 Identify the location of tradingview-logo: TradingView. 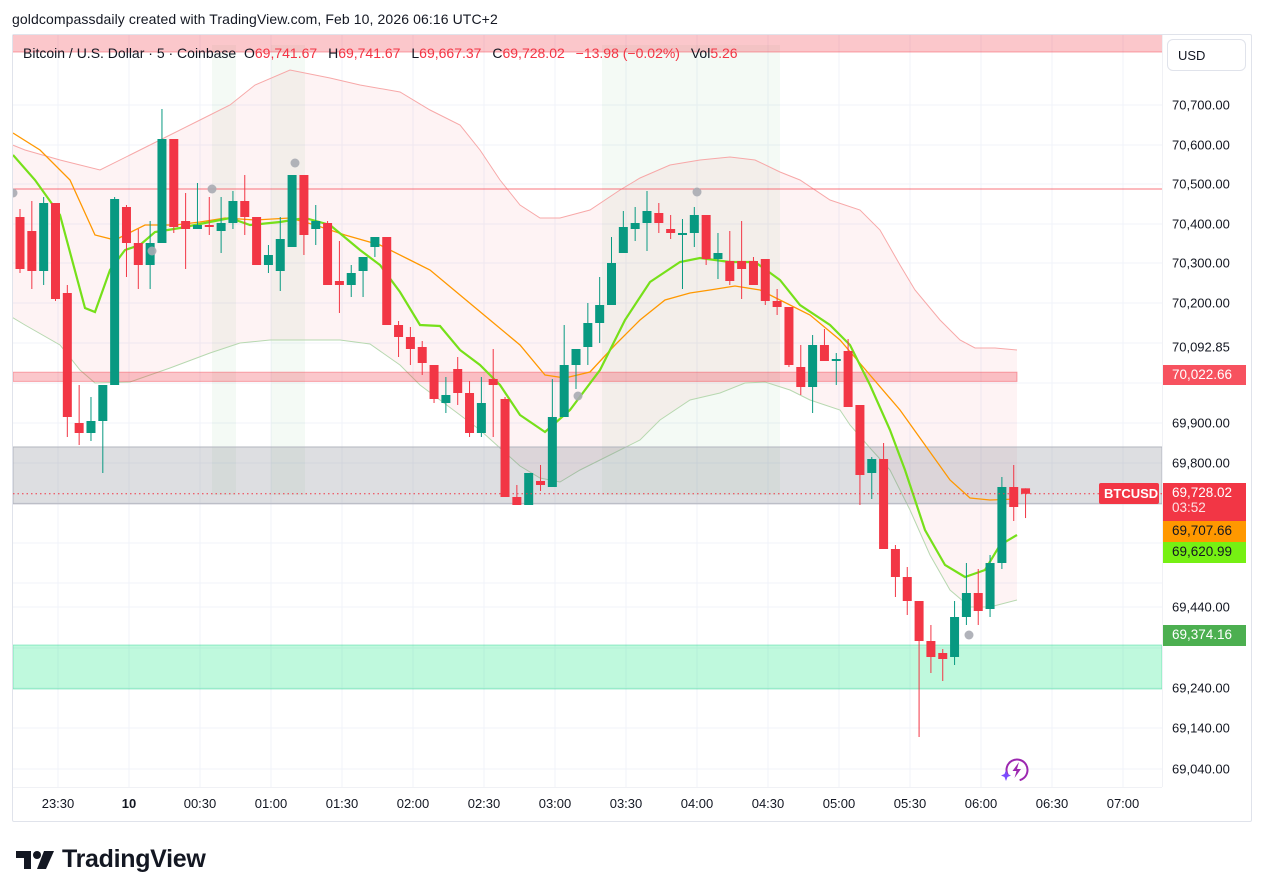
(111, 859).